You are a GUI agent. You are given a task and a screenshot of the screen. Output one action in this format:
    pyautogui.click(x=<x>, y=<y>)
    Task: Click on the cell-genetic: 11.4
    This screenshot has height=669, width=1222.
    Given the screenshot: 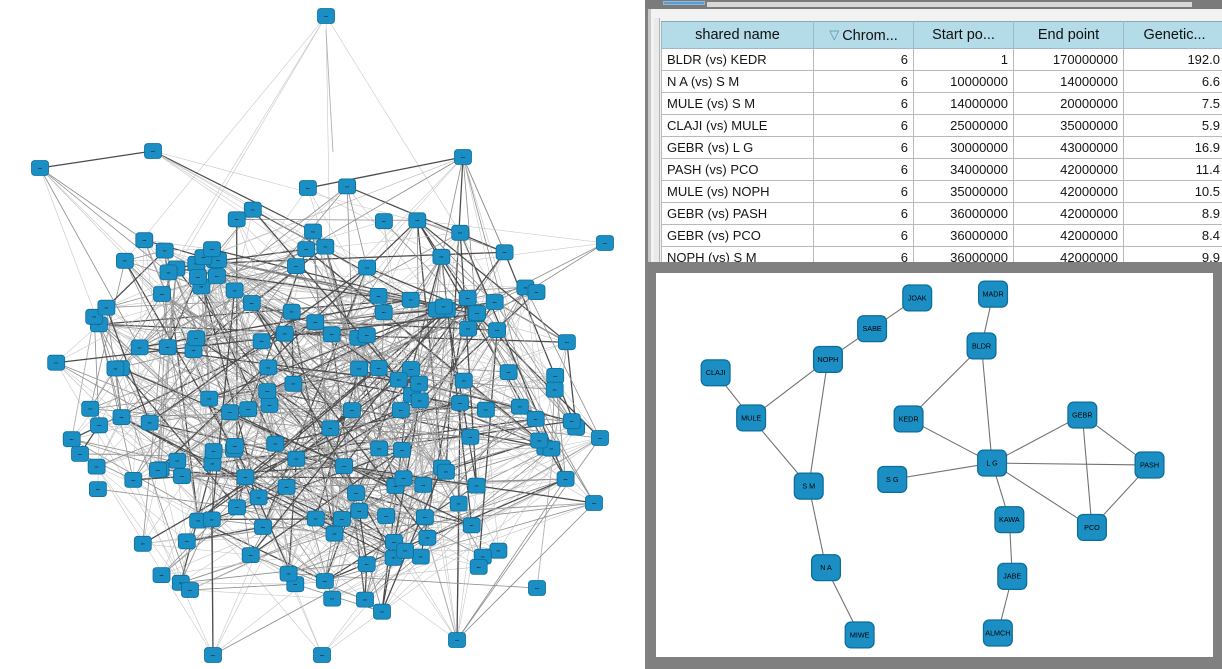 What is the action you would take?
    pyautogui.click(x=1172, y=169)
    